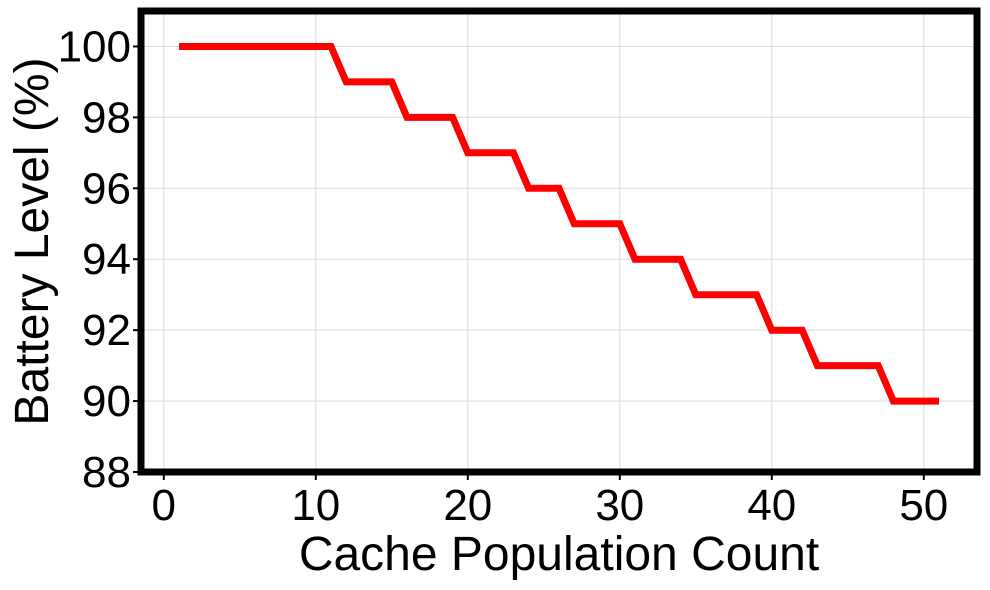  I want to click on x-tick-label: 40, so click(771, 505).